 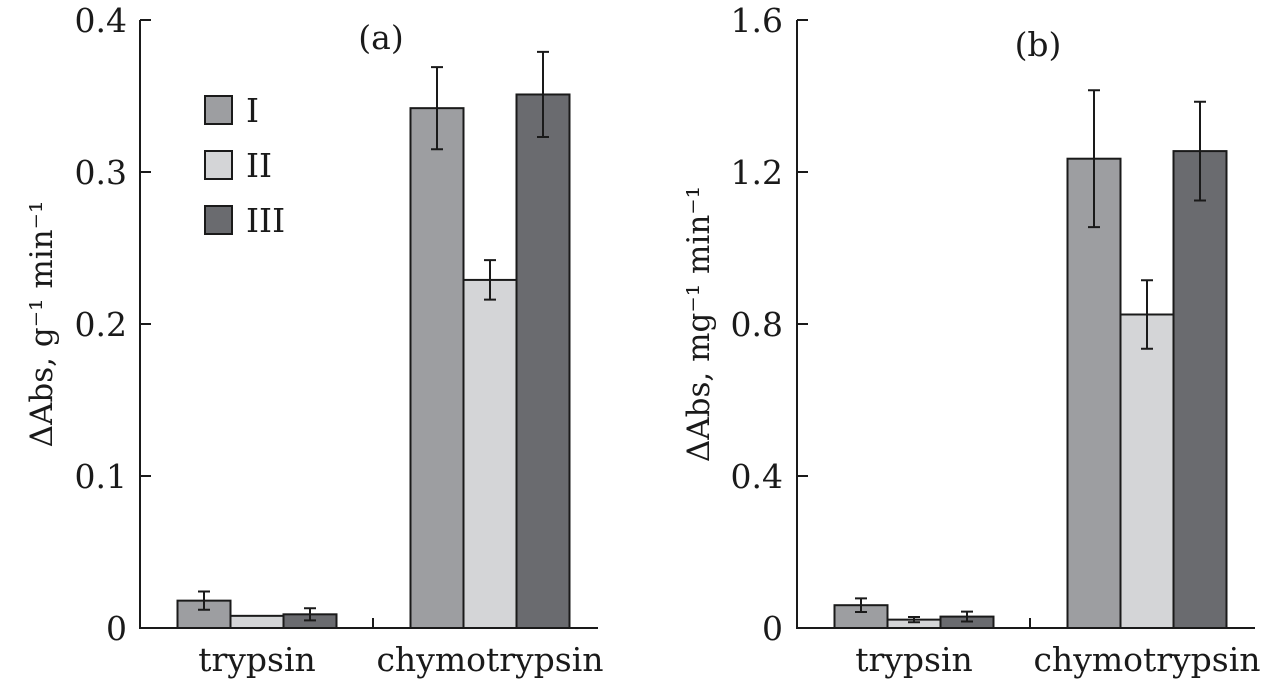 What do you see at coordinates (861, 605) in the screenshot?
I see `panel-b-err-trypsin-I` at bounding box center [861, 605].